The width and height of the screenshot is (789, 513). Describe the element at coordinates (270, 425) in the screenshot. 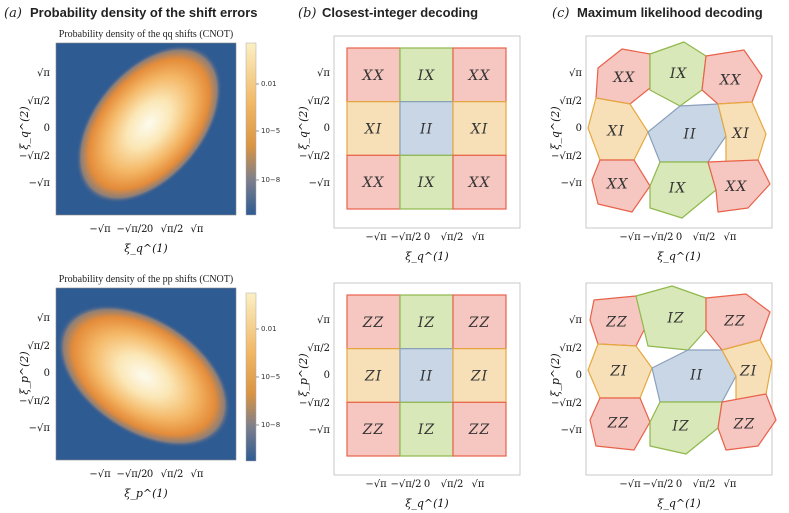

I see `colorbar-bottom-tick-2: 10−8` at that location.